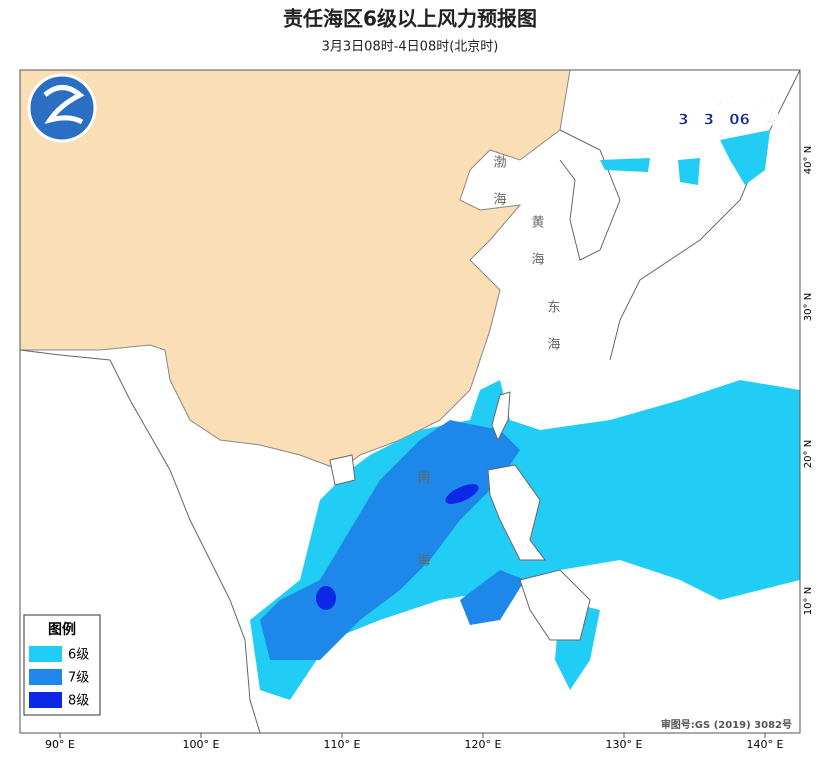  I want to click on issuer: 中央气象台 3月3日06时发布, so click(736, 109).